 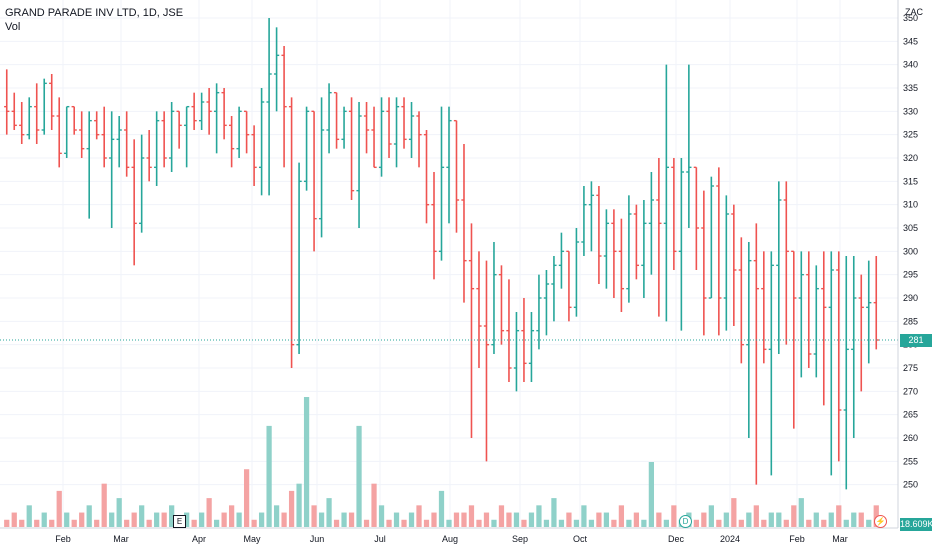 I want to click on price-tick-label: 250, so click(x=910, y=485).